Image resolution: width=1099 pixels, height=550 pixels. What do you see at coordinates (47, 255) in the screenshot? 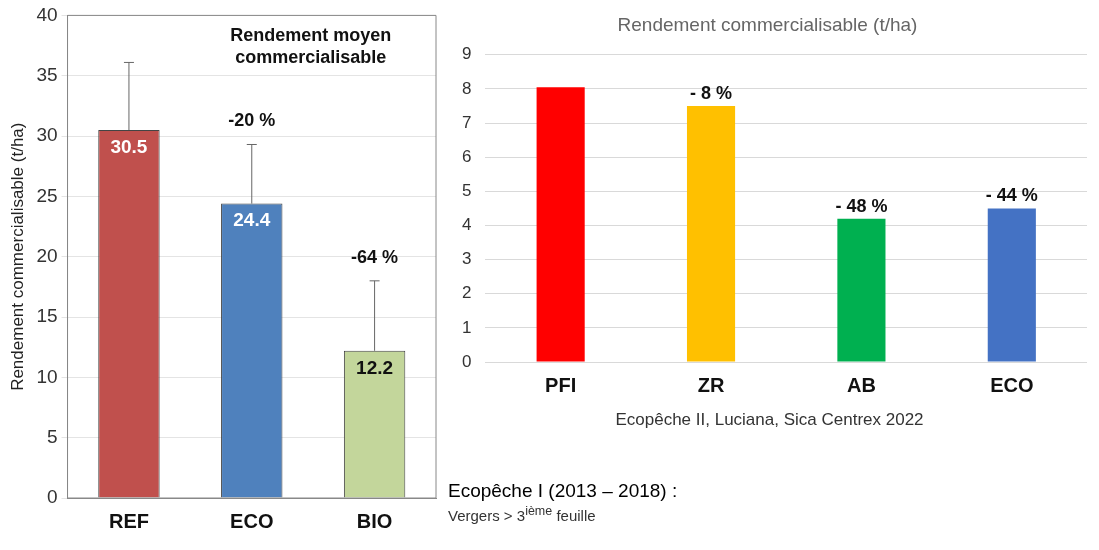
I see `y-tick-label: 20` at bounding box center [47, 255].